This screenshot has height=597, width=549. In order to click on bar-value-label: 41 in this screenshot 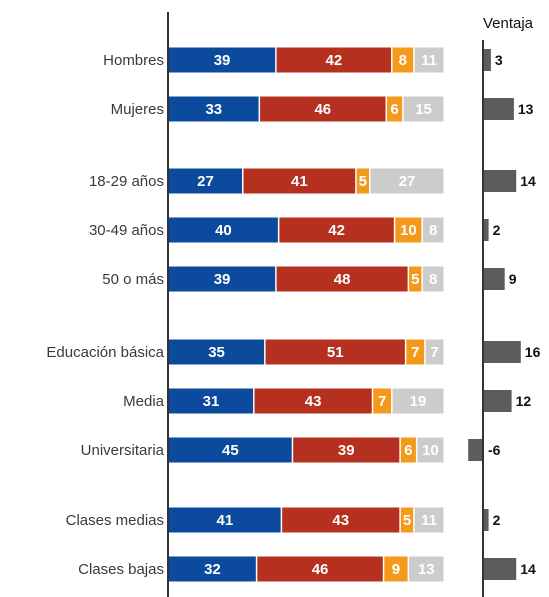, I will do `click(299, 181)`.